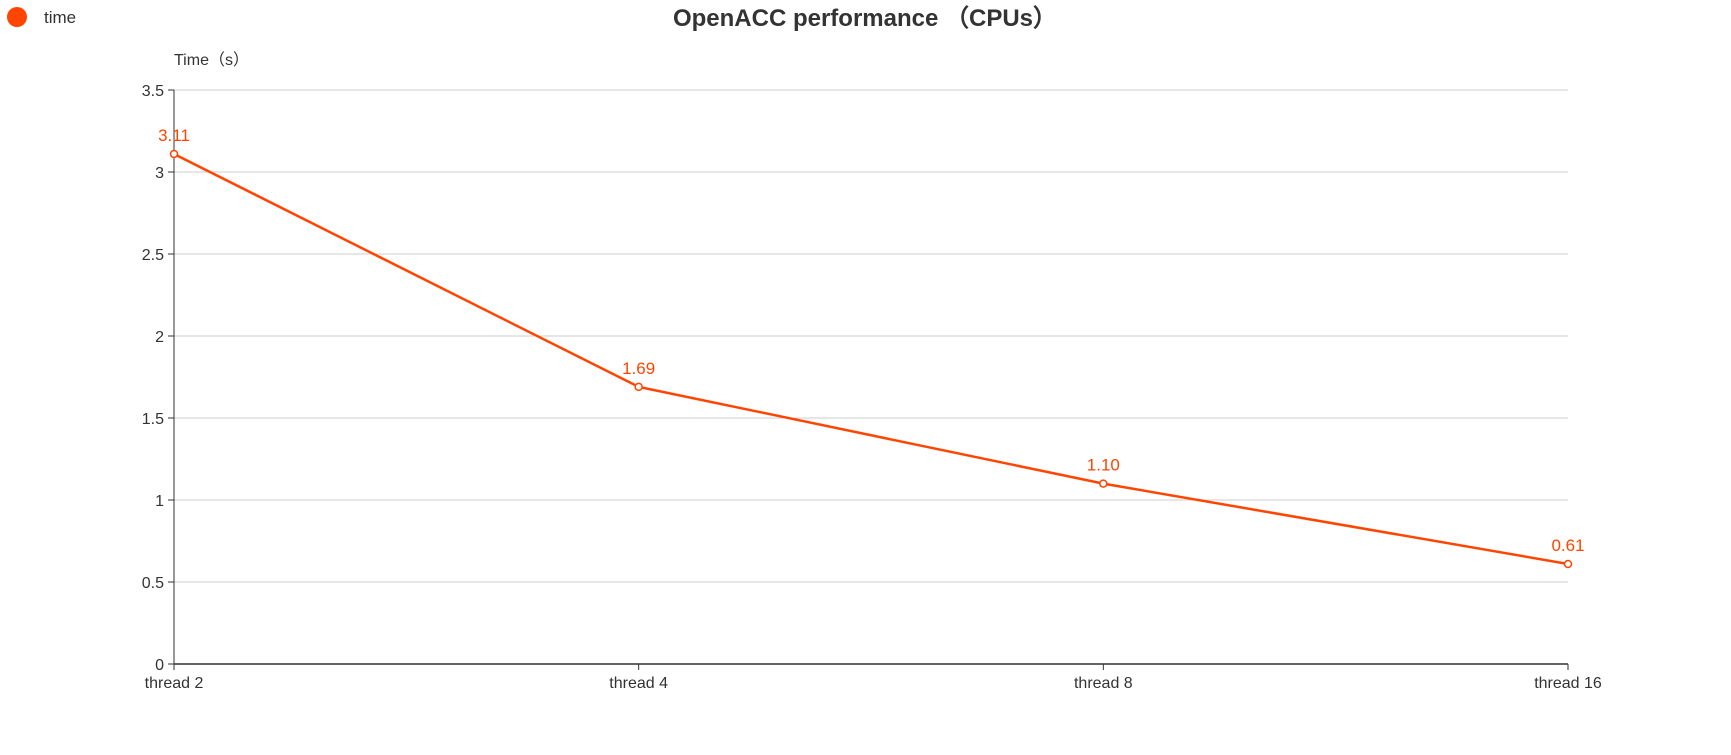 The width and height of the screenshot is (1731, 755). Describe the element at coordinates (153, 91) in the screenshot. I see `y-tick-label: 3.5` at that location.